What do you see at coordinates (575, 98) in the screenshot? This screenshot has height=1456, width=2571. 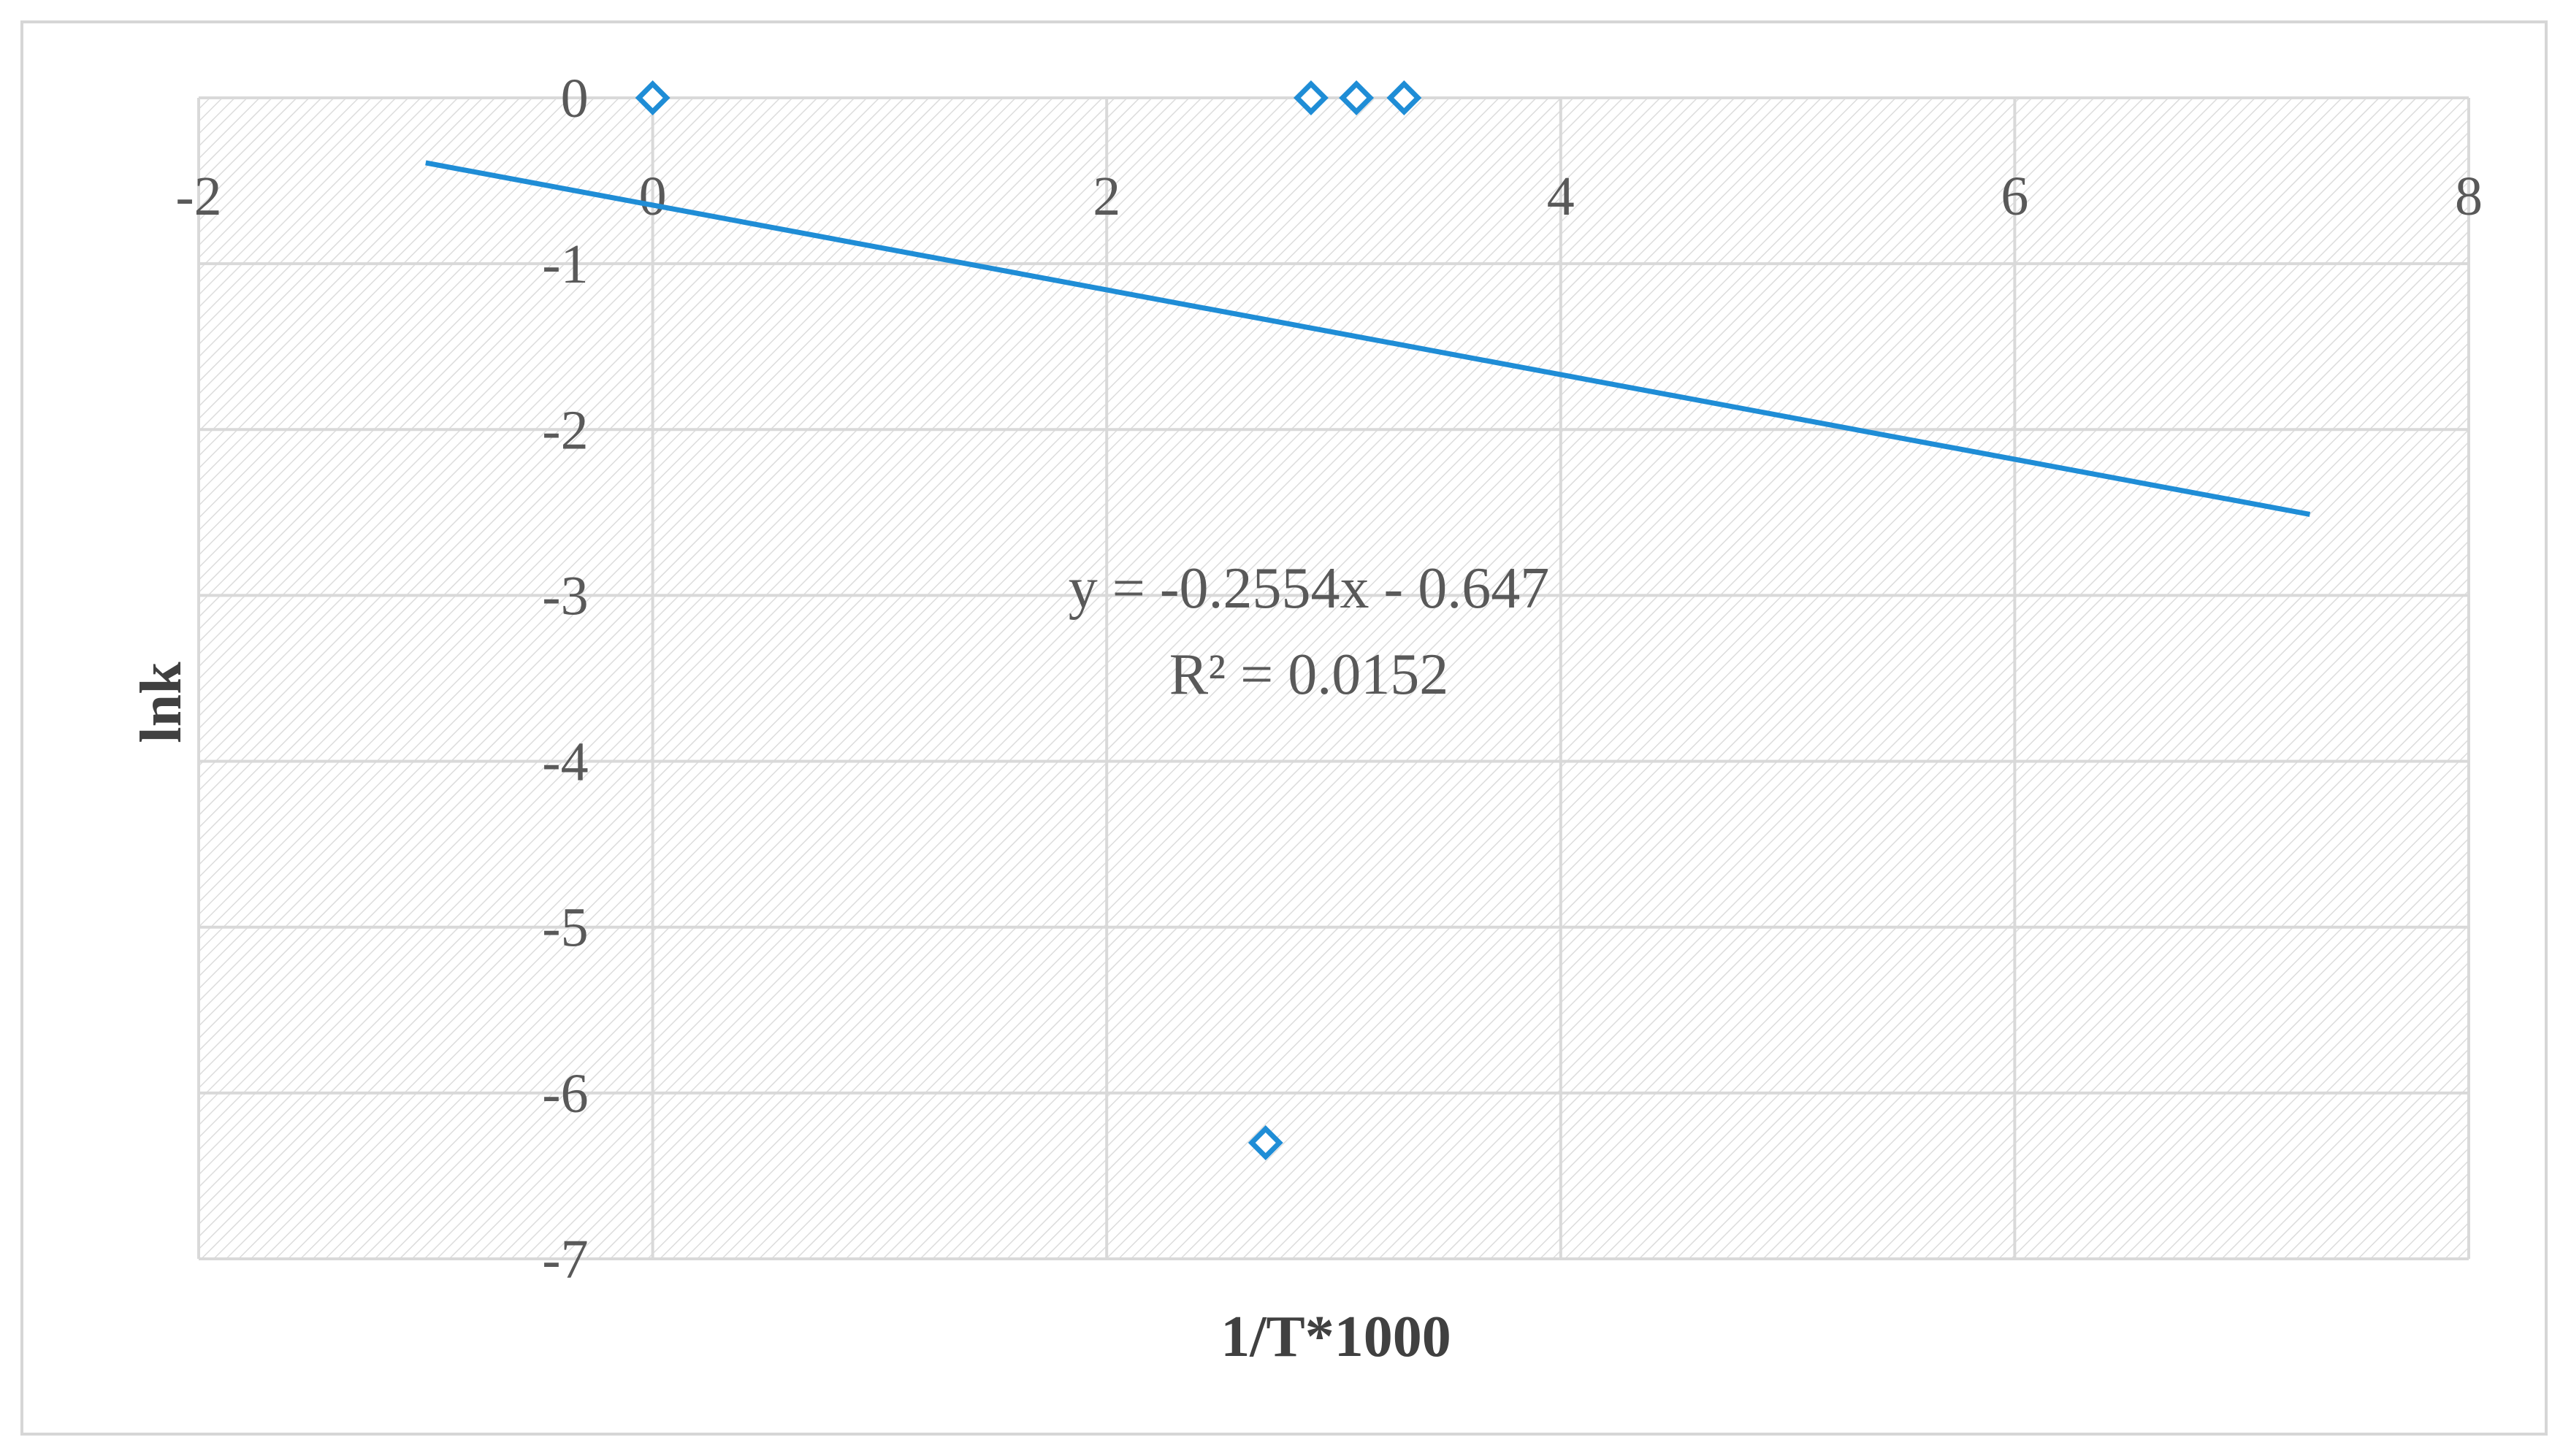 I see `y-tick-label: 0` at bounding box center [575, 98].